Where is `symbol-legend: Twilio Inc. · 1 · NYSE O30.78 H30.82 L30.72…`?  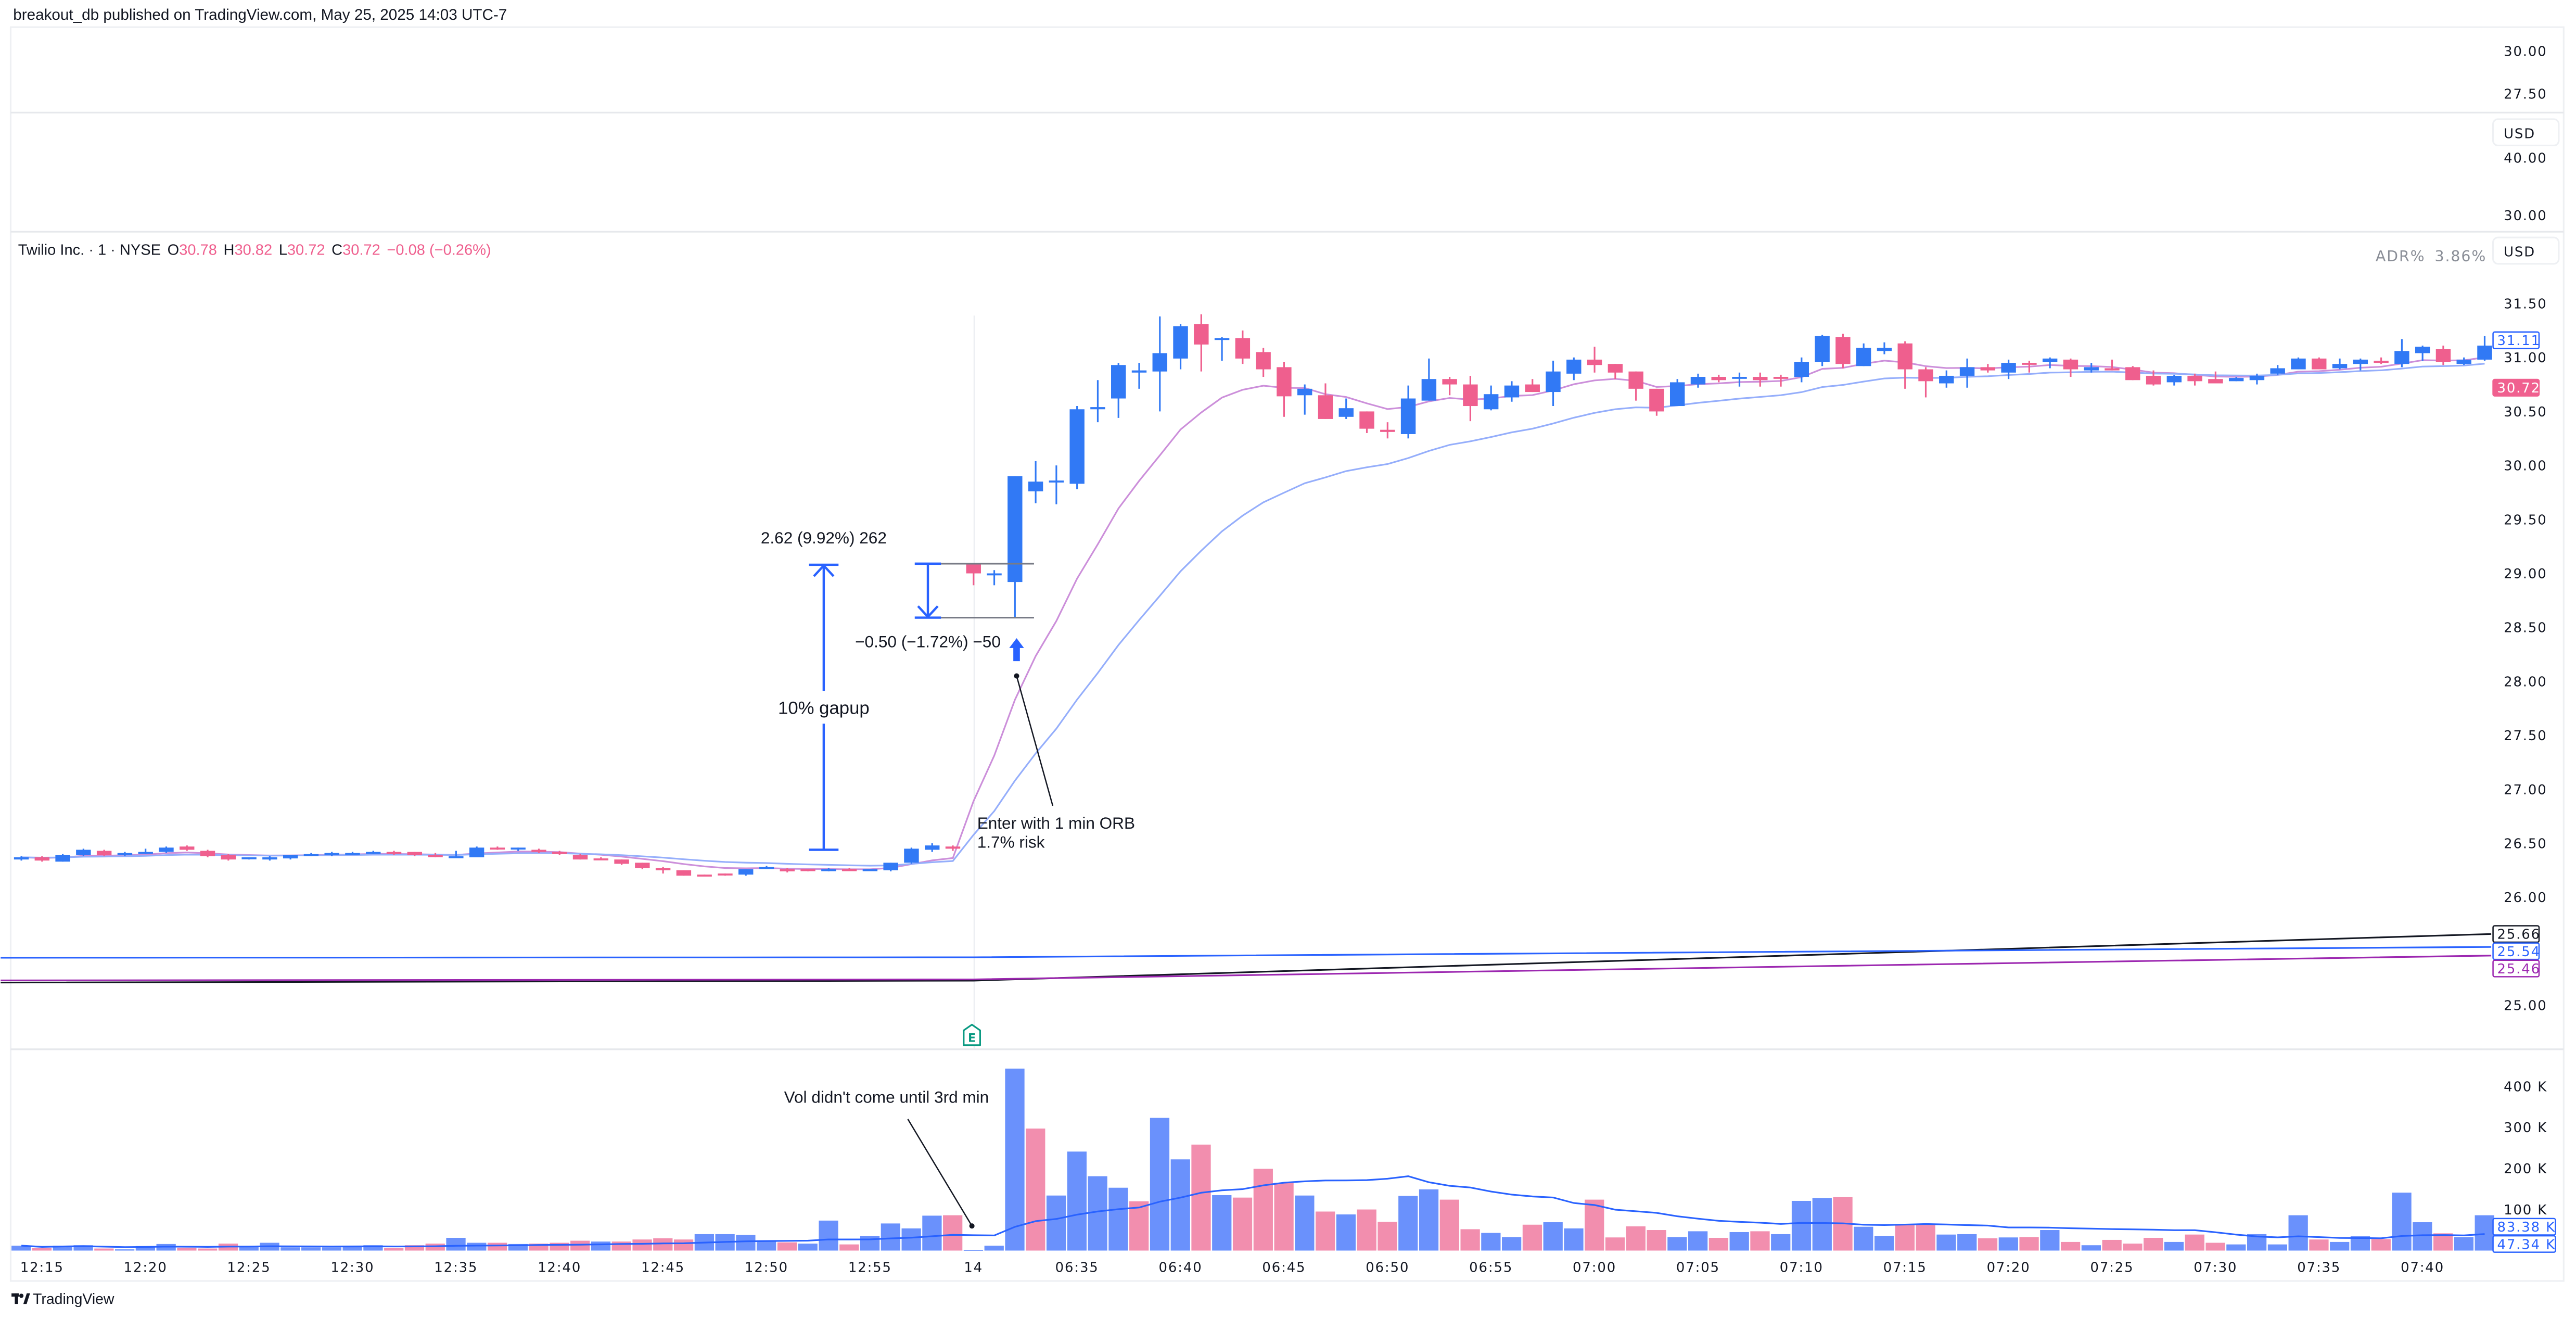
symbol-legend: Twilio Inc. · 1 · NYSE O30.78 H30.82 L30.72… is located at coordinates (254, 250).